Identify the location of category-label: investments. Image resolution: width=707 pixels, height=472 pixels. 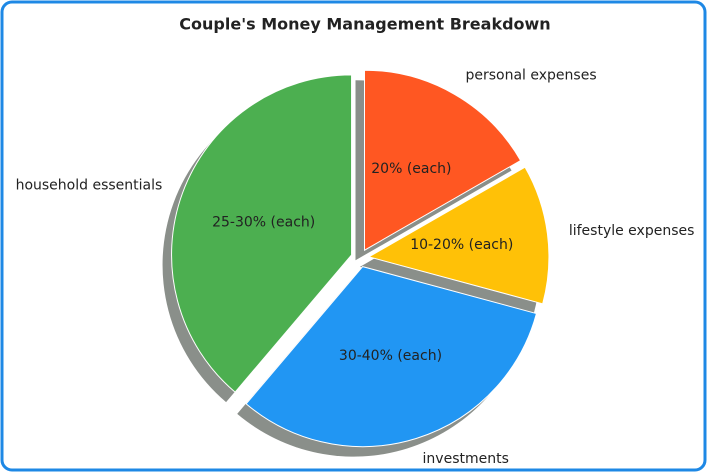
(466, 459).